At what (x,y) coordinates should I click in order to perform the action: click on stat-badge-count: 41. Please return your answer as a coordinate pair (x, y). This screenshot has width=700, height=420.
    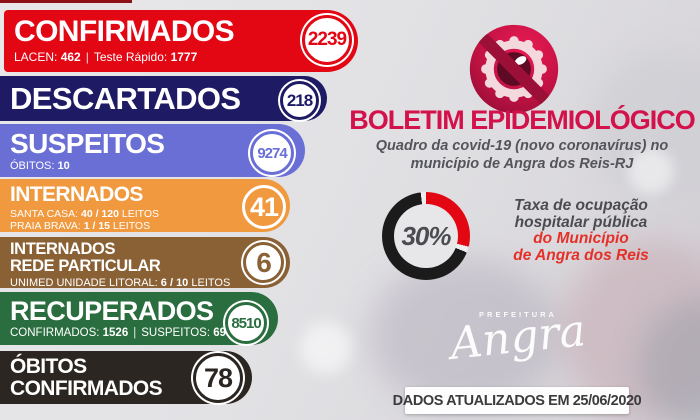
    Looking at the image, I should click on (264, 206).